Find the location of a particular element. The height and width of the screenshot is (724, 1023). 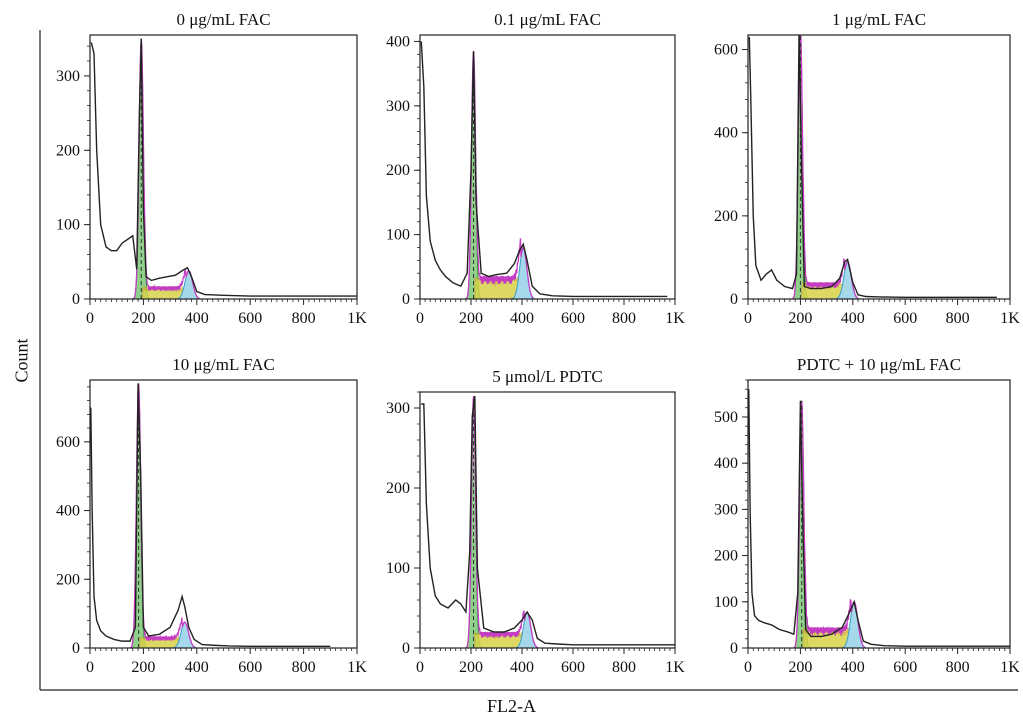

histogram-panel-1: 0 μg/mL FAC 0 200 400 600 800 1K 0 100 200 300 is located at coordinates (211, 168).